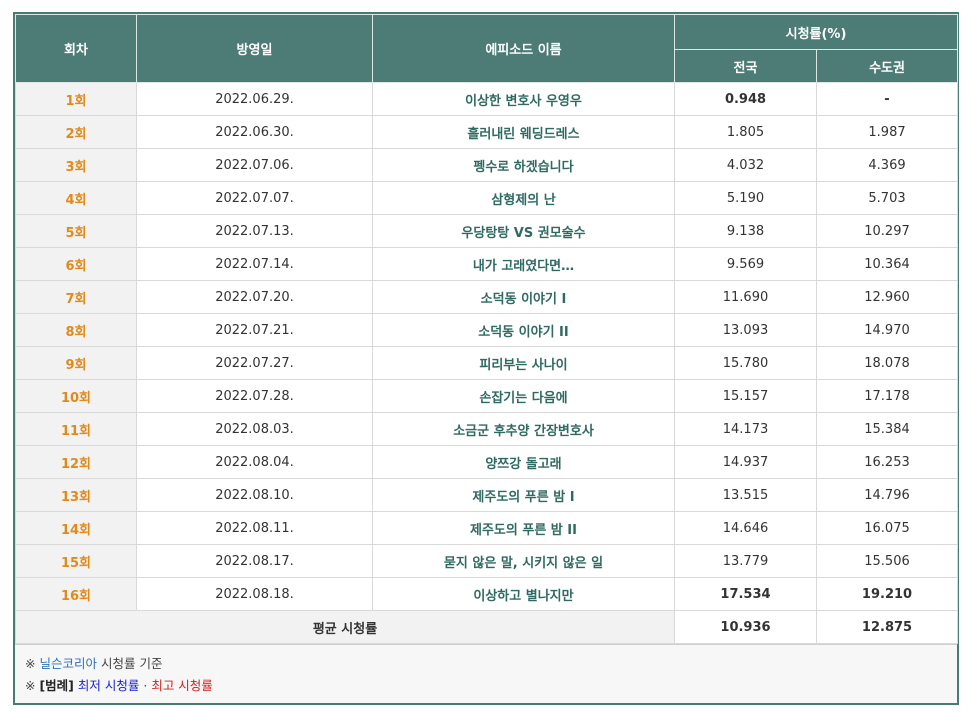 This screenshot has height=714, width=969. What do you see at coordinates (254, 132) in the screenshot?
I see `air-date: 2022.06.30.` at bounding box center [254, 132].